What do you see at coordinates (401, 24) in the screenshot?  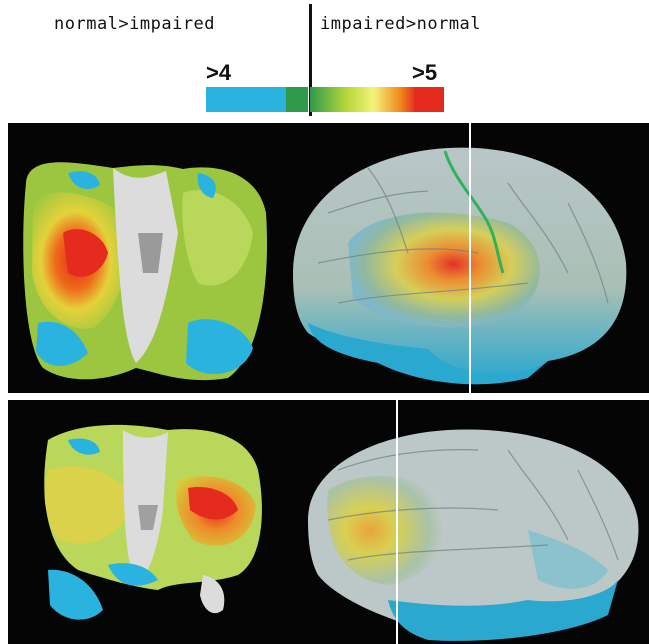 I see `legend-right-label: impaired>normal` at bounding box center [401, 24].